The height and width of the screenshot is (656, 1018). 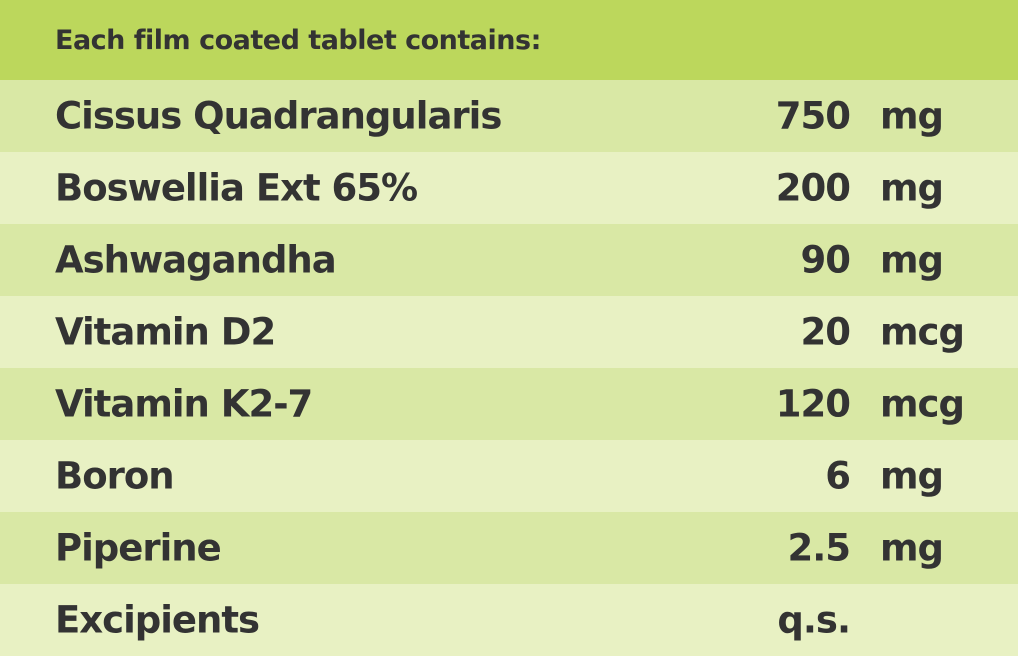 I want to click on ingredient-amount: 2.5, so click(x=819, y=548).